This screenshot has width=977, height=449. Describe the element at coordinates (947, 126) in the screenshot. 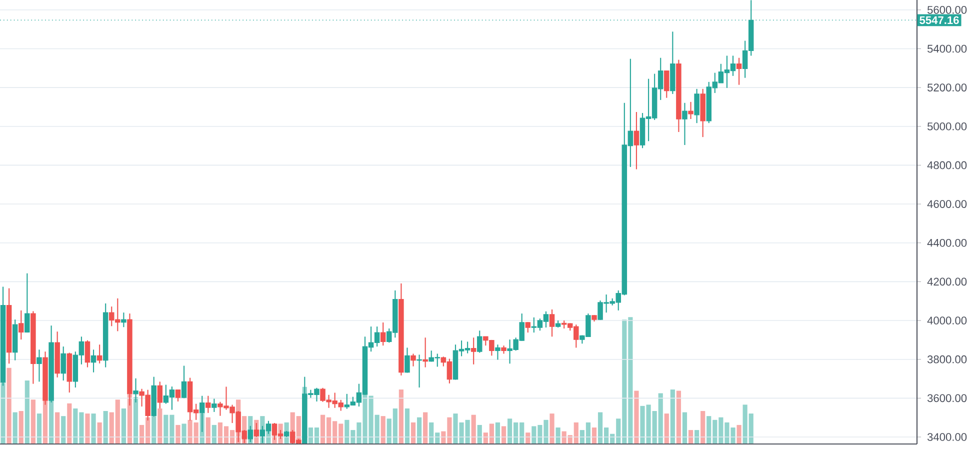

I see `y-tick-label: 5000.00` at that location.